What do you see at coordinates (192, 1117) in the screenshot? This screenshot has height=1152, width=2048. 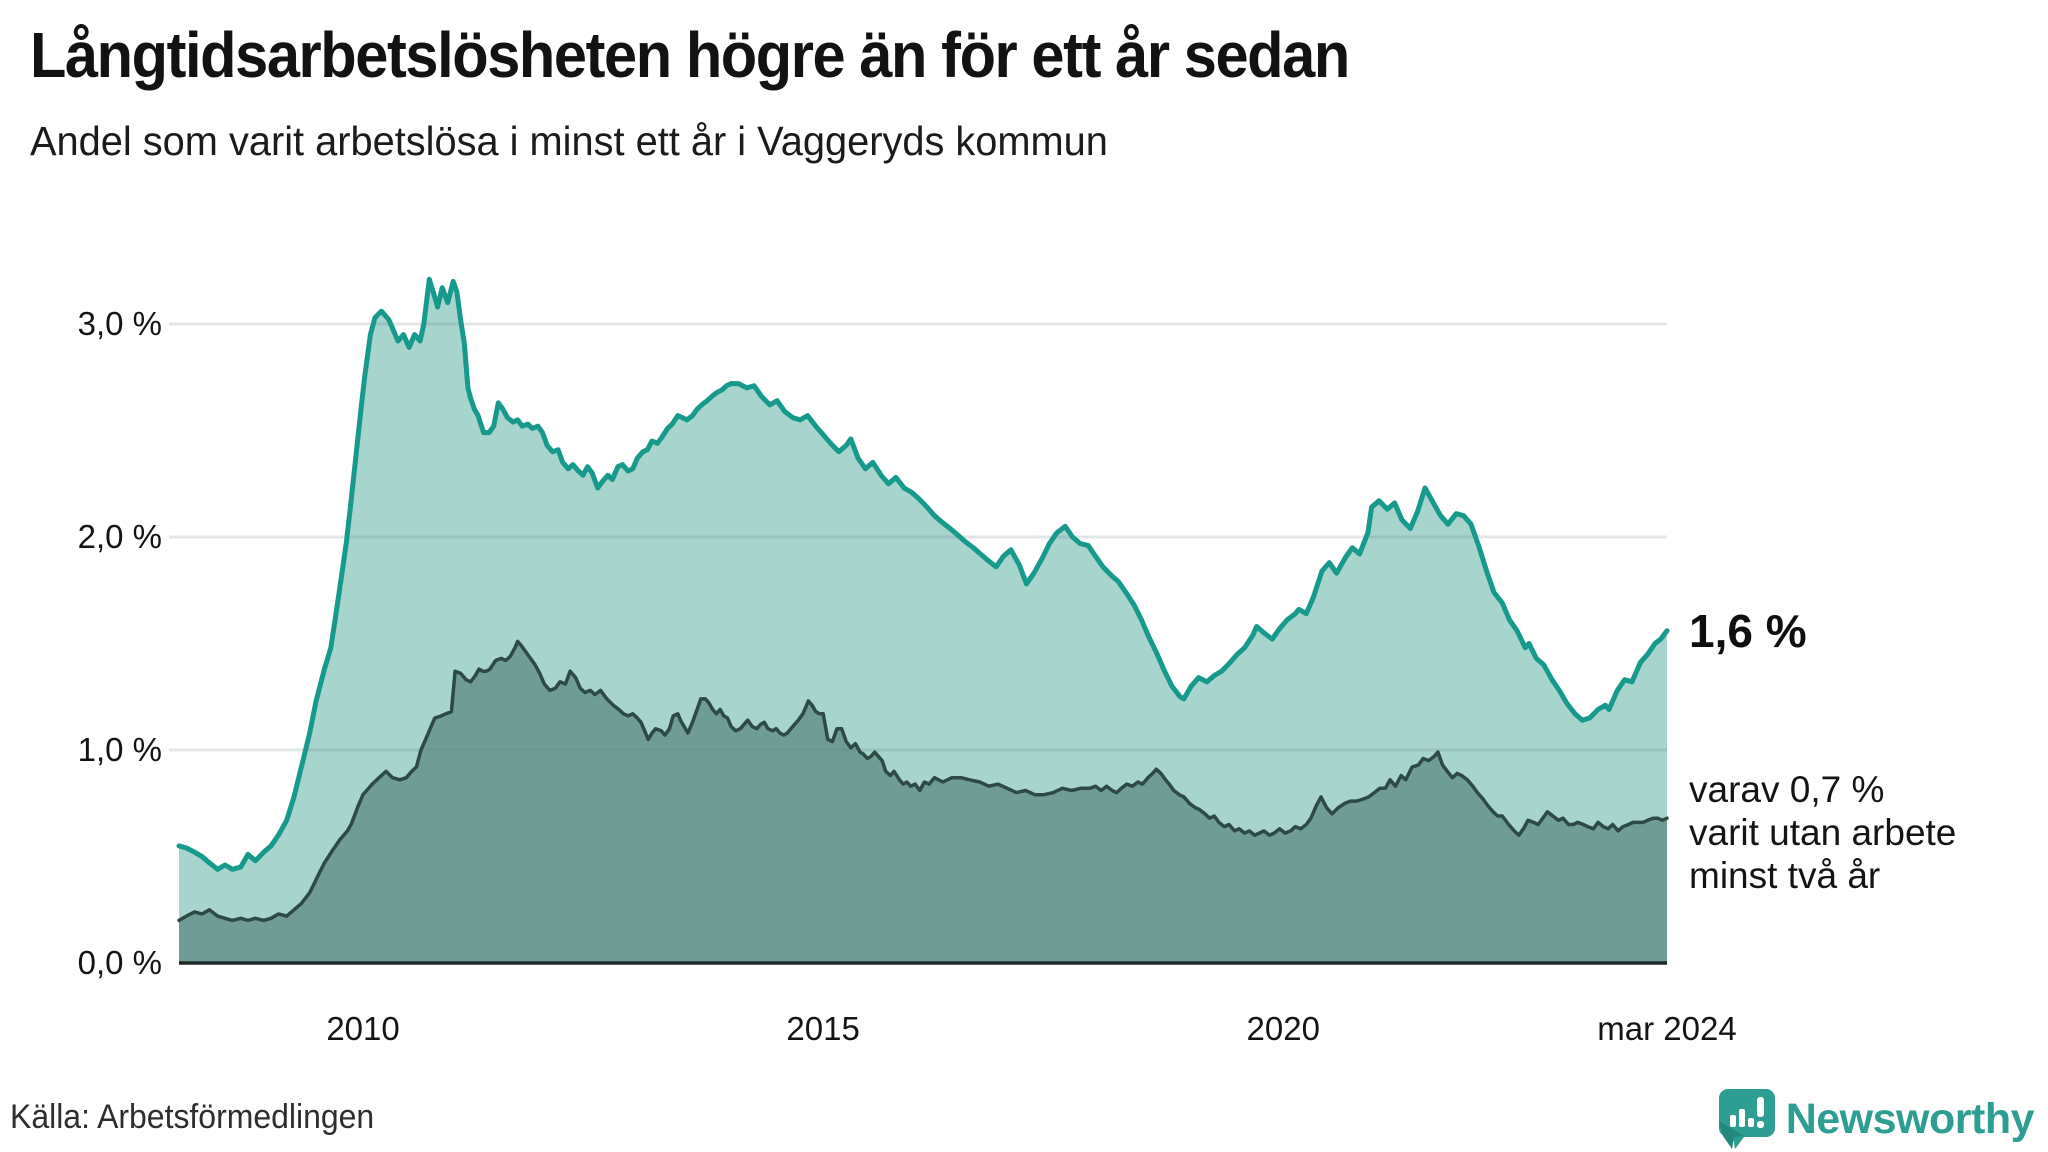 I see `source-note: Källa: Arbetsförmedlingen` at bounding box center [192, 1117].